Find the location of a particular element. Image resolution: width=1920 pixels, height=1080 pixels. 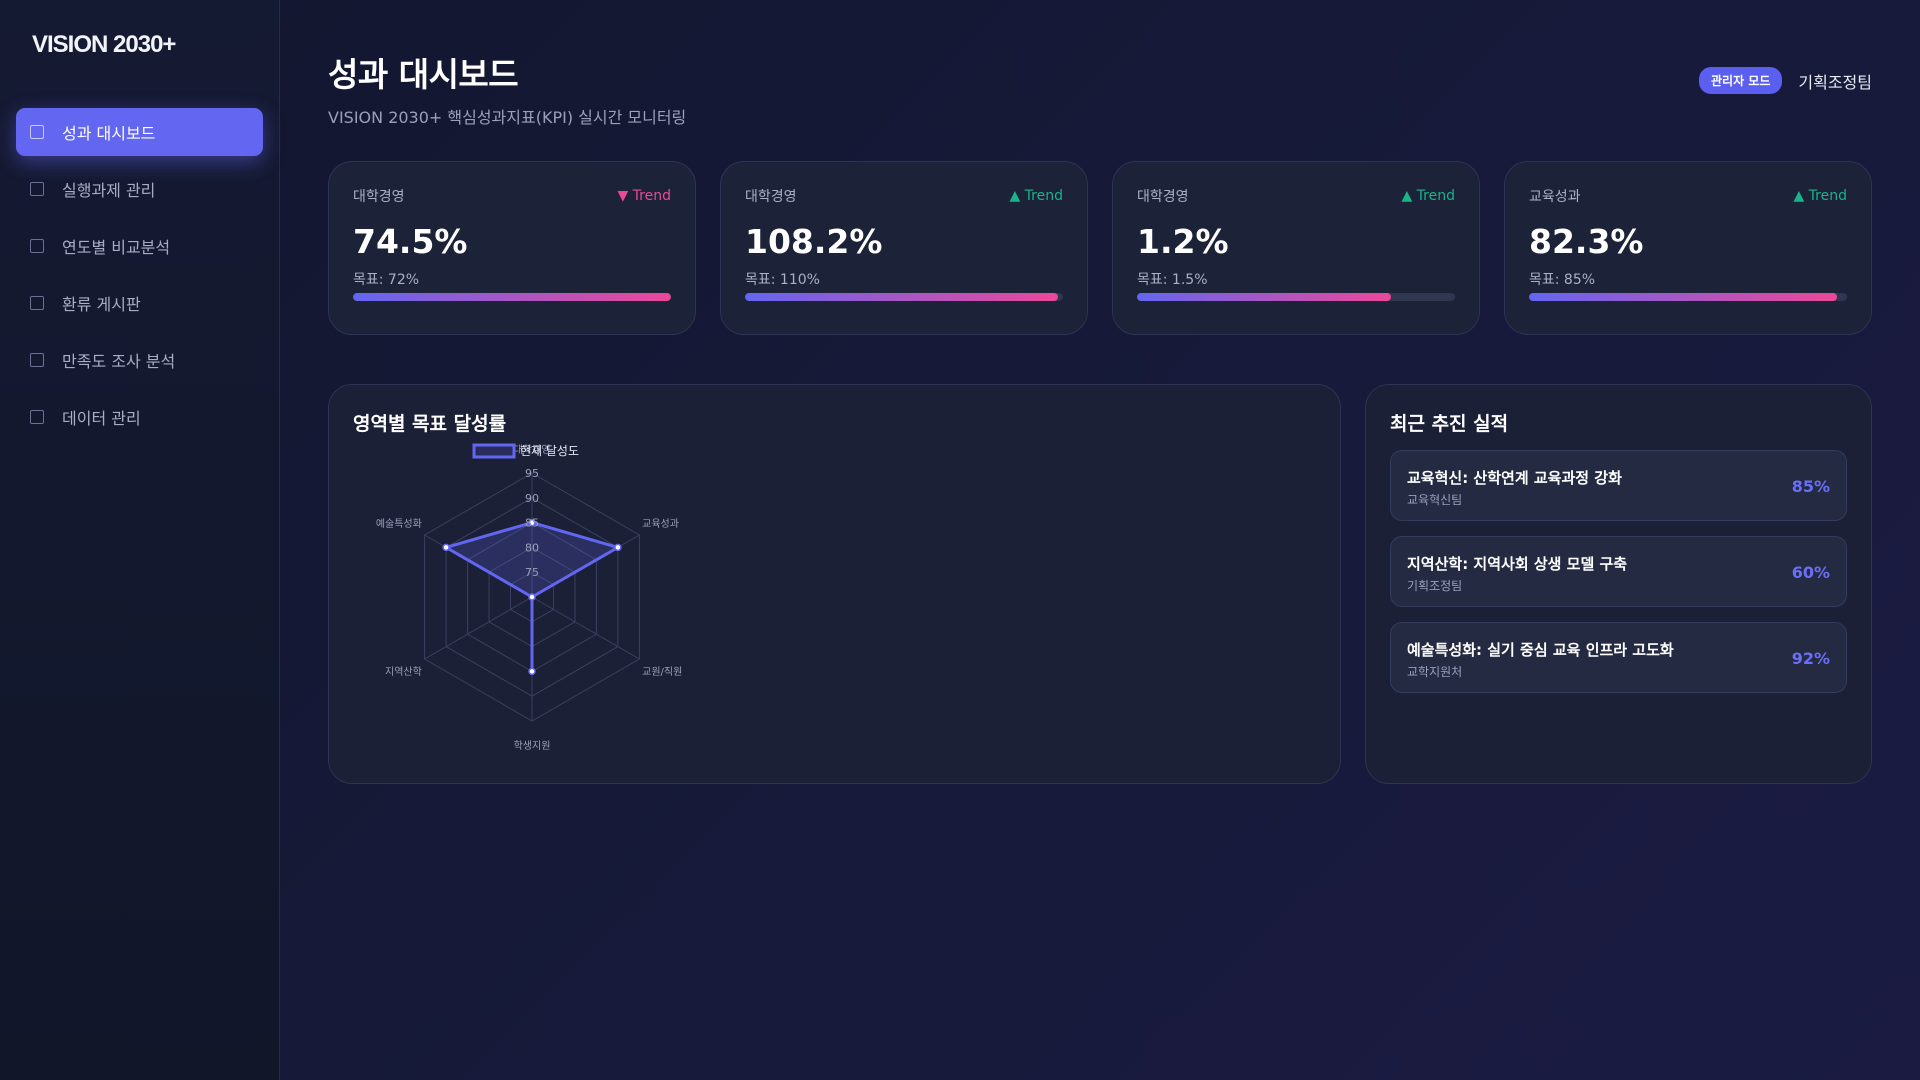

brand-logo: VISION 2030+ is located at coordinates (104, 44).